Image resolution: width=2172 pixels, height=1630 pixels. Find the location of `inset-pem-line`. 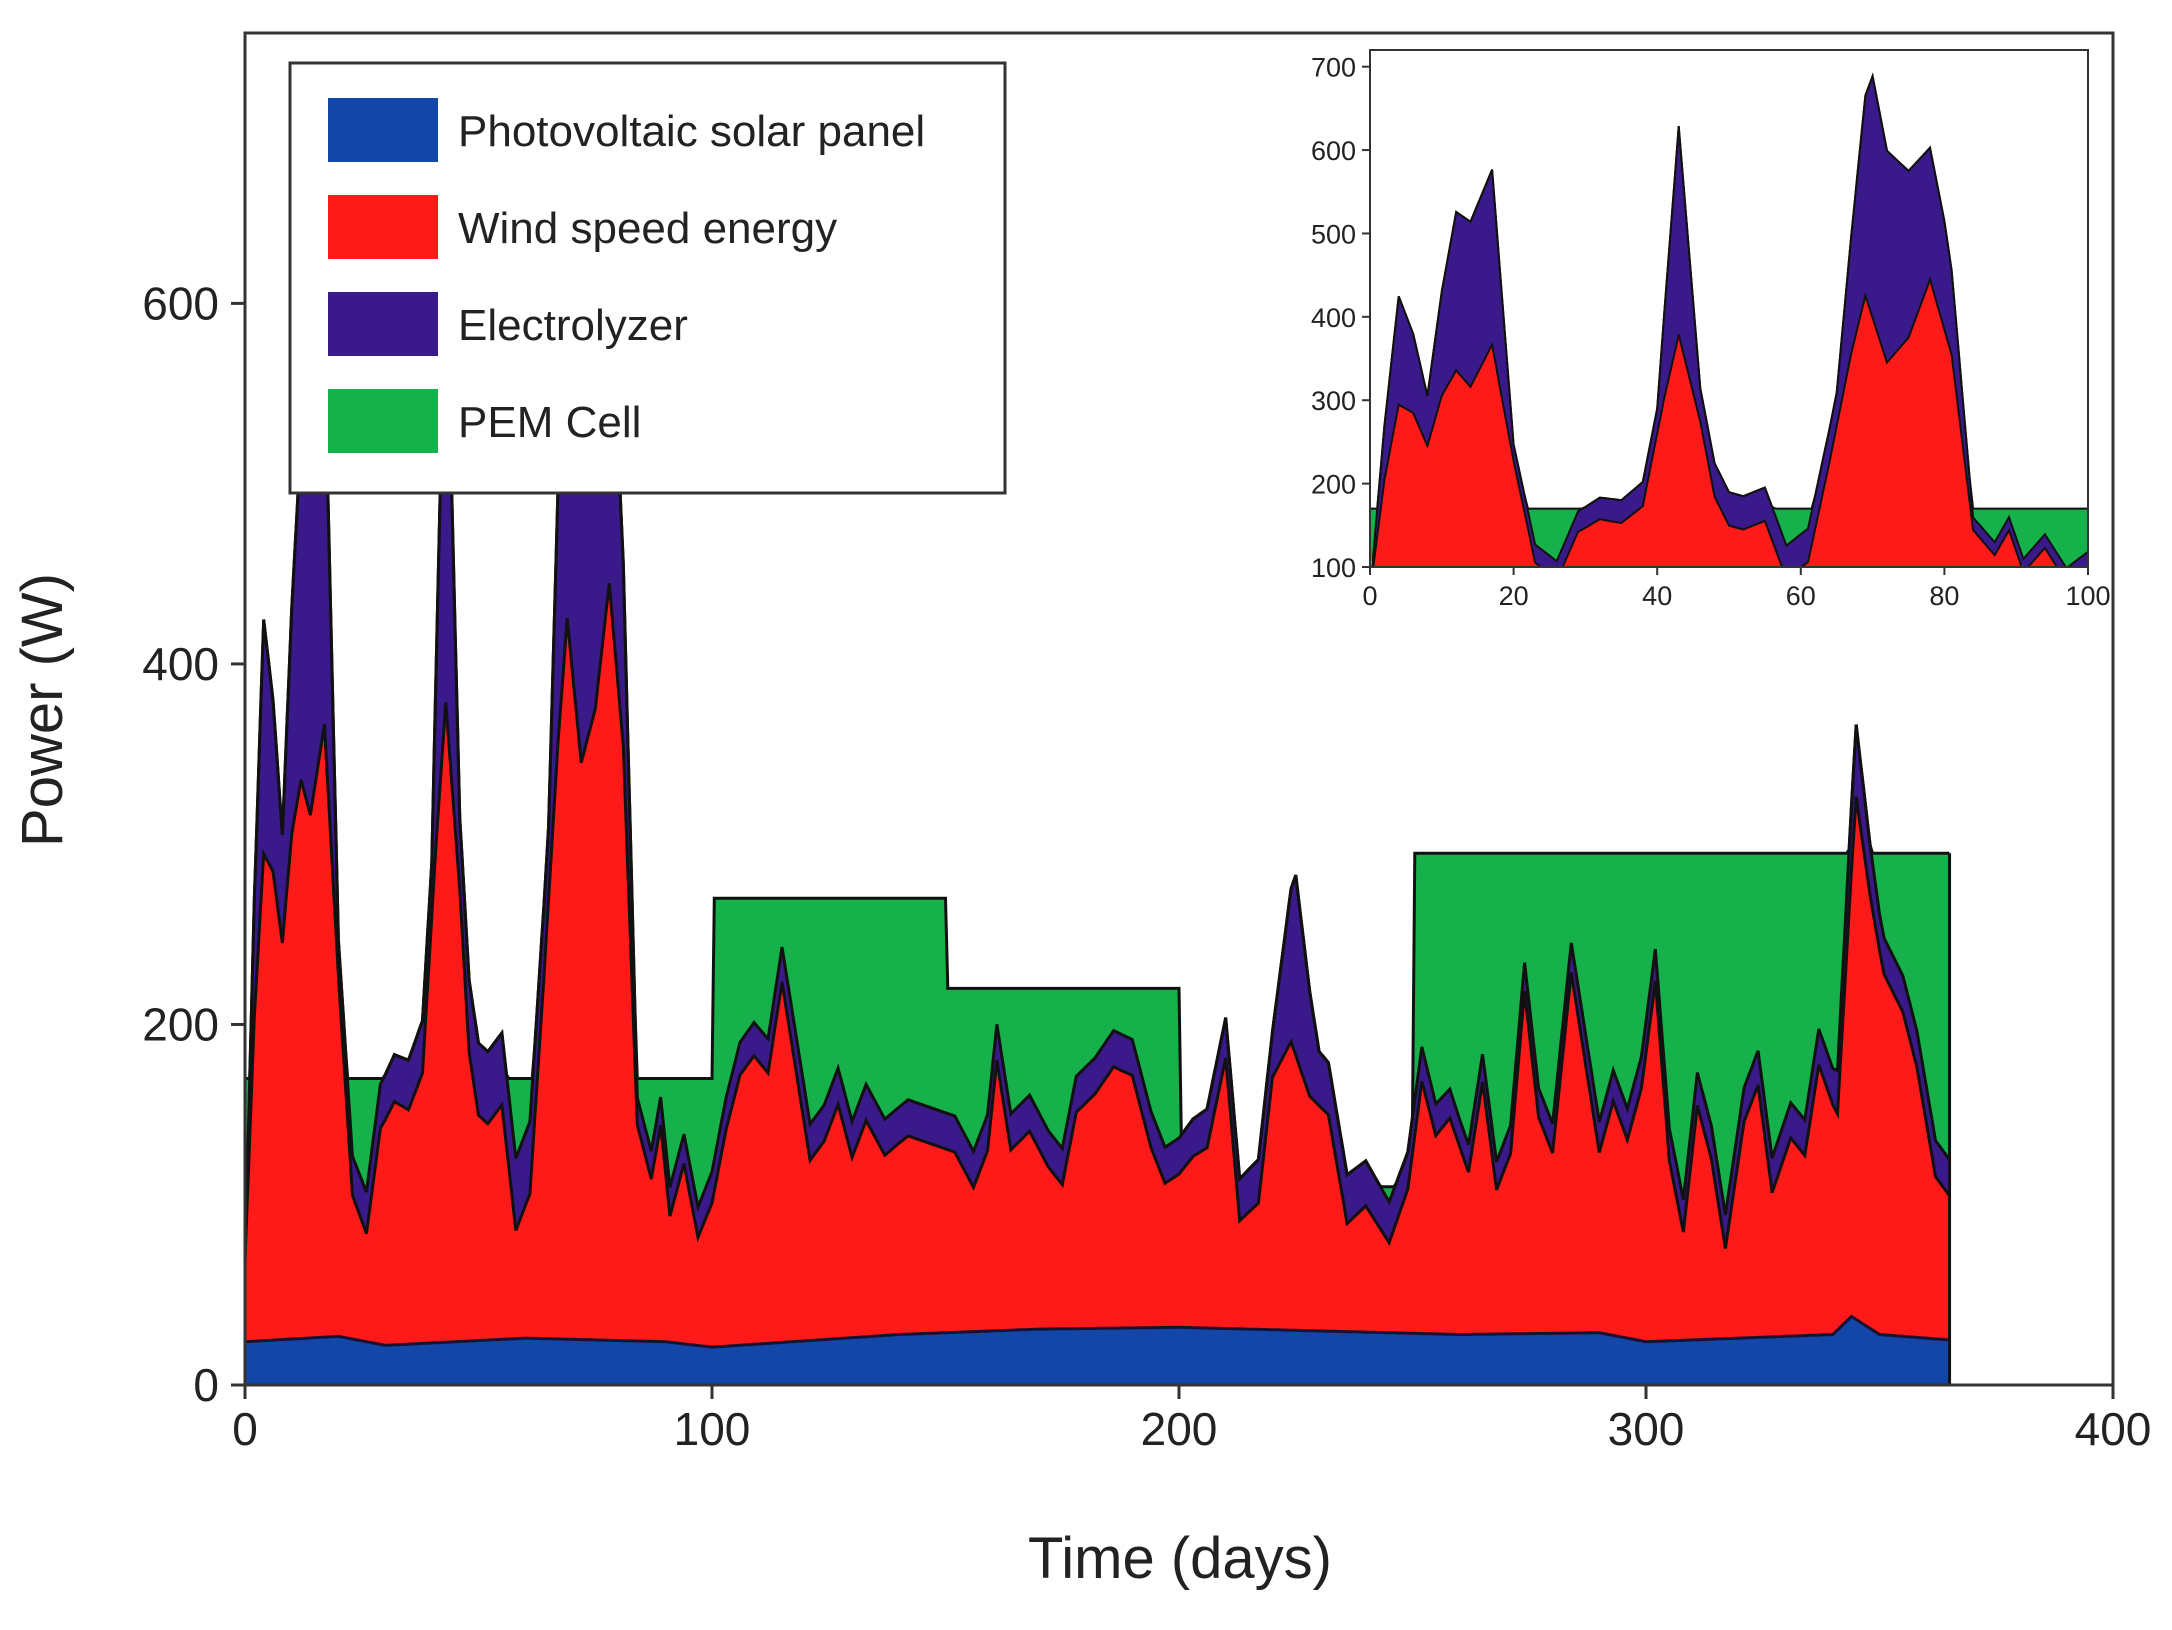

inset-pem-line is located at coordinates (1729, 291).